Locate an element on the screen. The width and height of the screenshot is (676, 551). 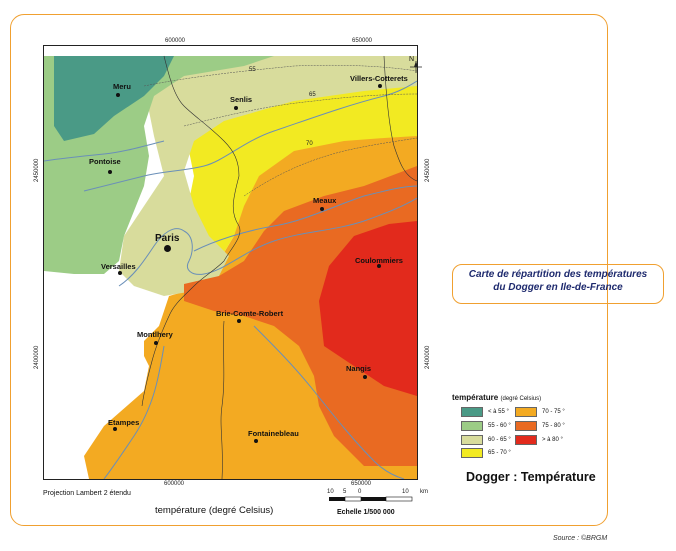
coord-y-lower: 2400000 is located at coordinates (37, 357).